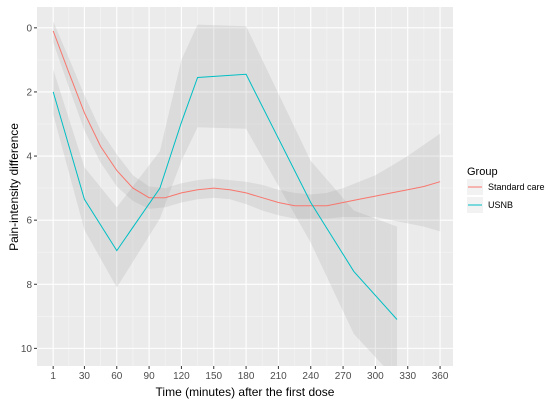 Image resolution: width=550 pixels, height=403 pixels. What do you see at coordinates (343, 376) in the screenshot?
I see `x-tick-label: 270` at bounding box center [343, 376].